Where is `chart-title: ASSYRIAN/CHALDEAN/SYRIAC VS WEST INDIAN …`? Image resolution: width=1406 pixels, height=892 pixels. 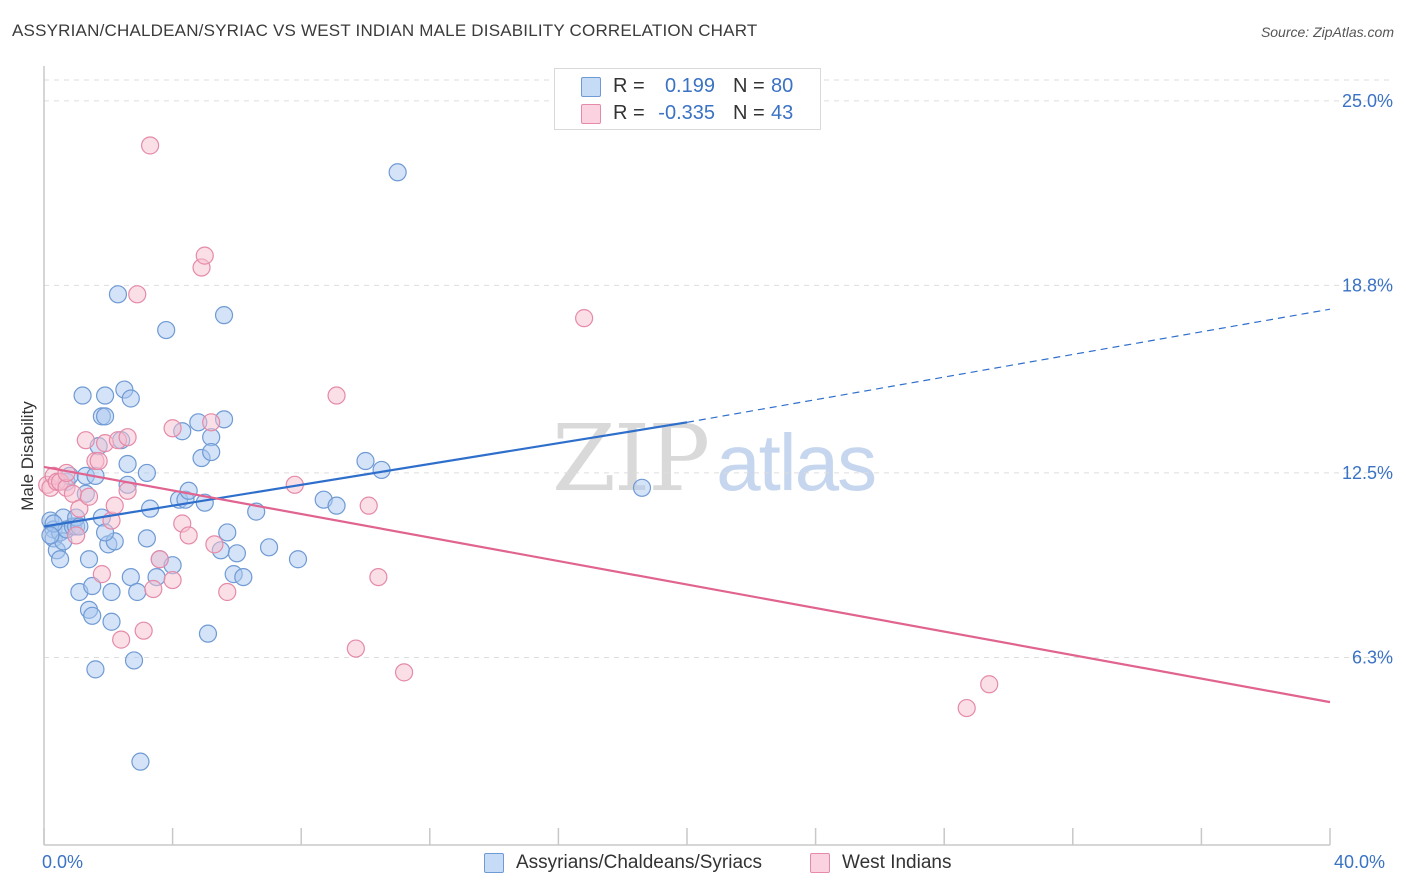
chart-title: ASSYRIAN/CHALDEAN/SYRIAC VS WEST INDIAN … is located at coordinates (385, 30).